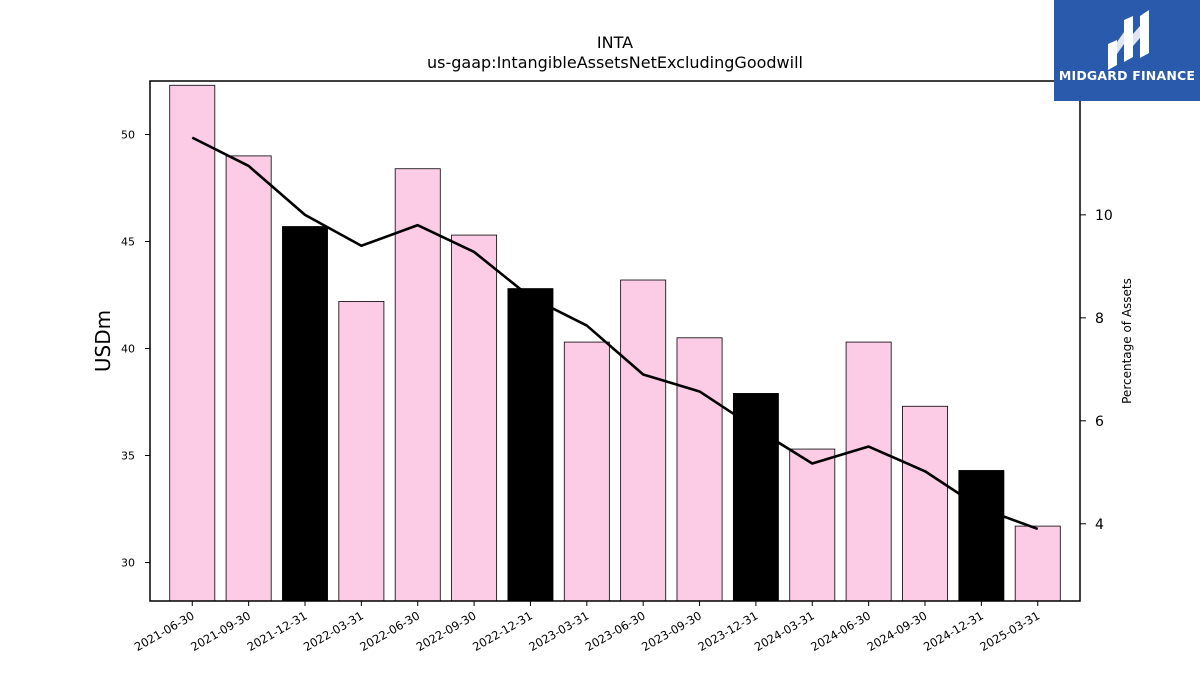 The width and height of the screenshot is (1200, 675). Describe the element at coordinates (840, 631) in the screenshot. I see `x-tick-label-2024-06-30: 2024-06-30` at that location.